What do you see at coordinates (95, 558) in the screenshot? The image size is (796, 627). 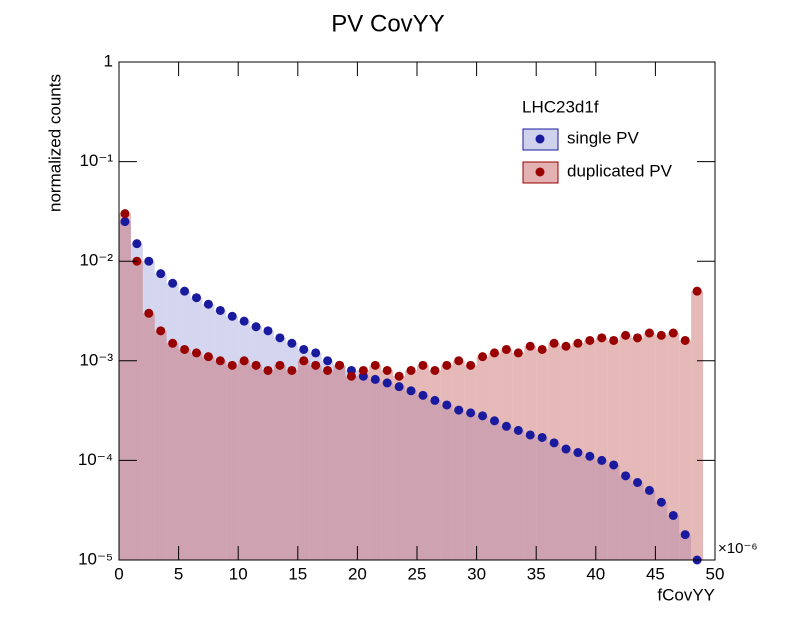 I see `y-tick-label: 10⁻⁵` at bounding box center [95, 558].